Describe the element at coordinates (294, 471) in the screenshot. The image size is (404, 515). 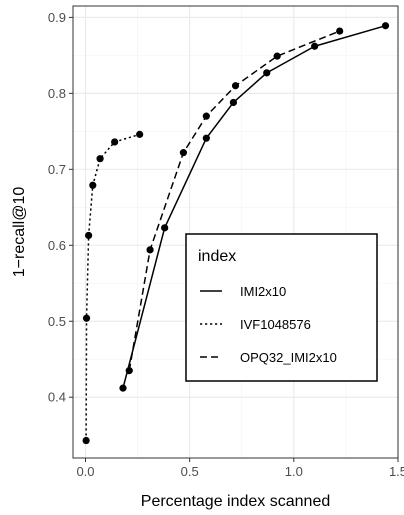
I see `x-tick-label: 1.0` at that location.